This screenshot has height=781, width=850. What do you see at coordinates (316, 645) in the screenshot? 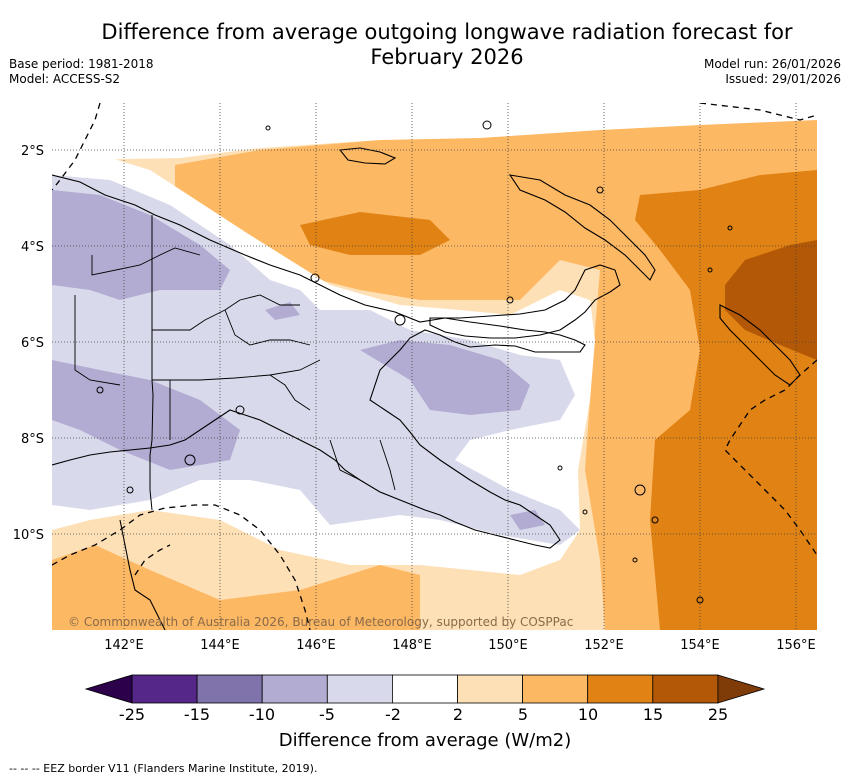
I see `lon-label: 146°E` at bounding box center [316, 645].